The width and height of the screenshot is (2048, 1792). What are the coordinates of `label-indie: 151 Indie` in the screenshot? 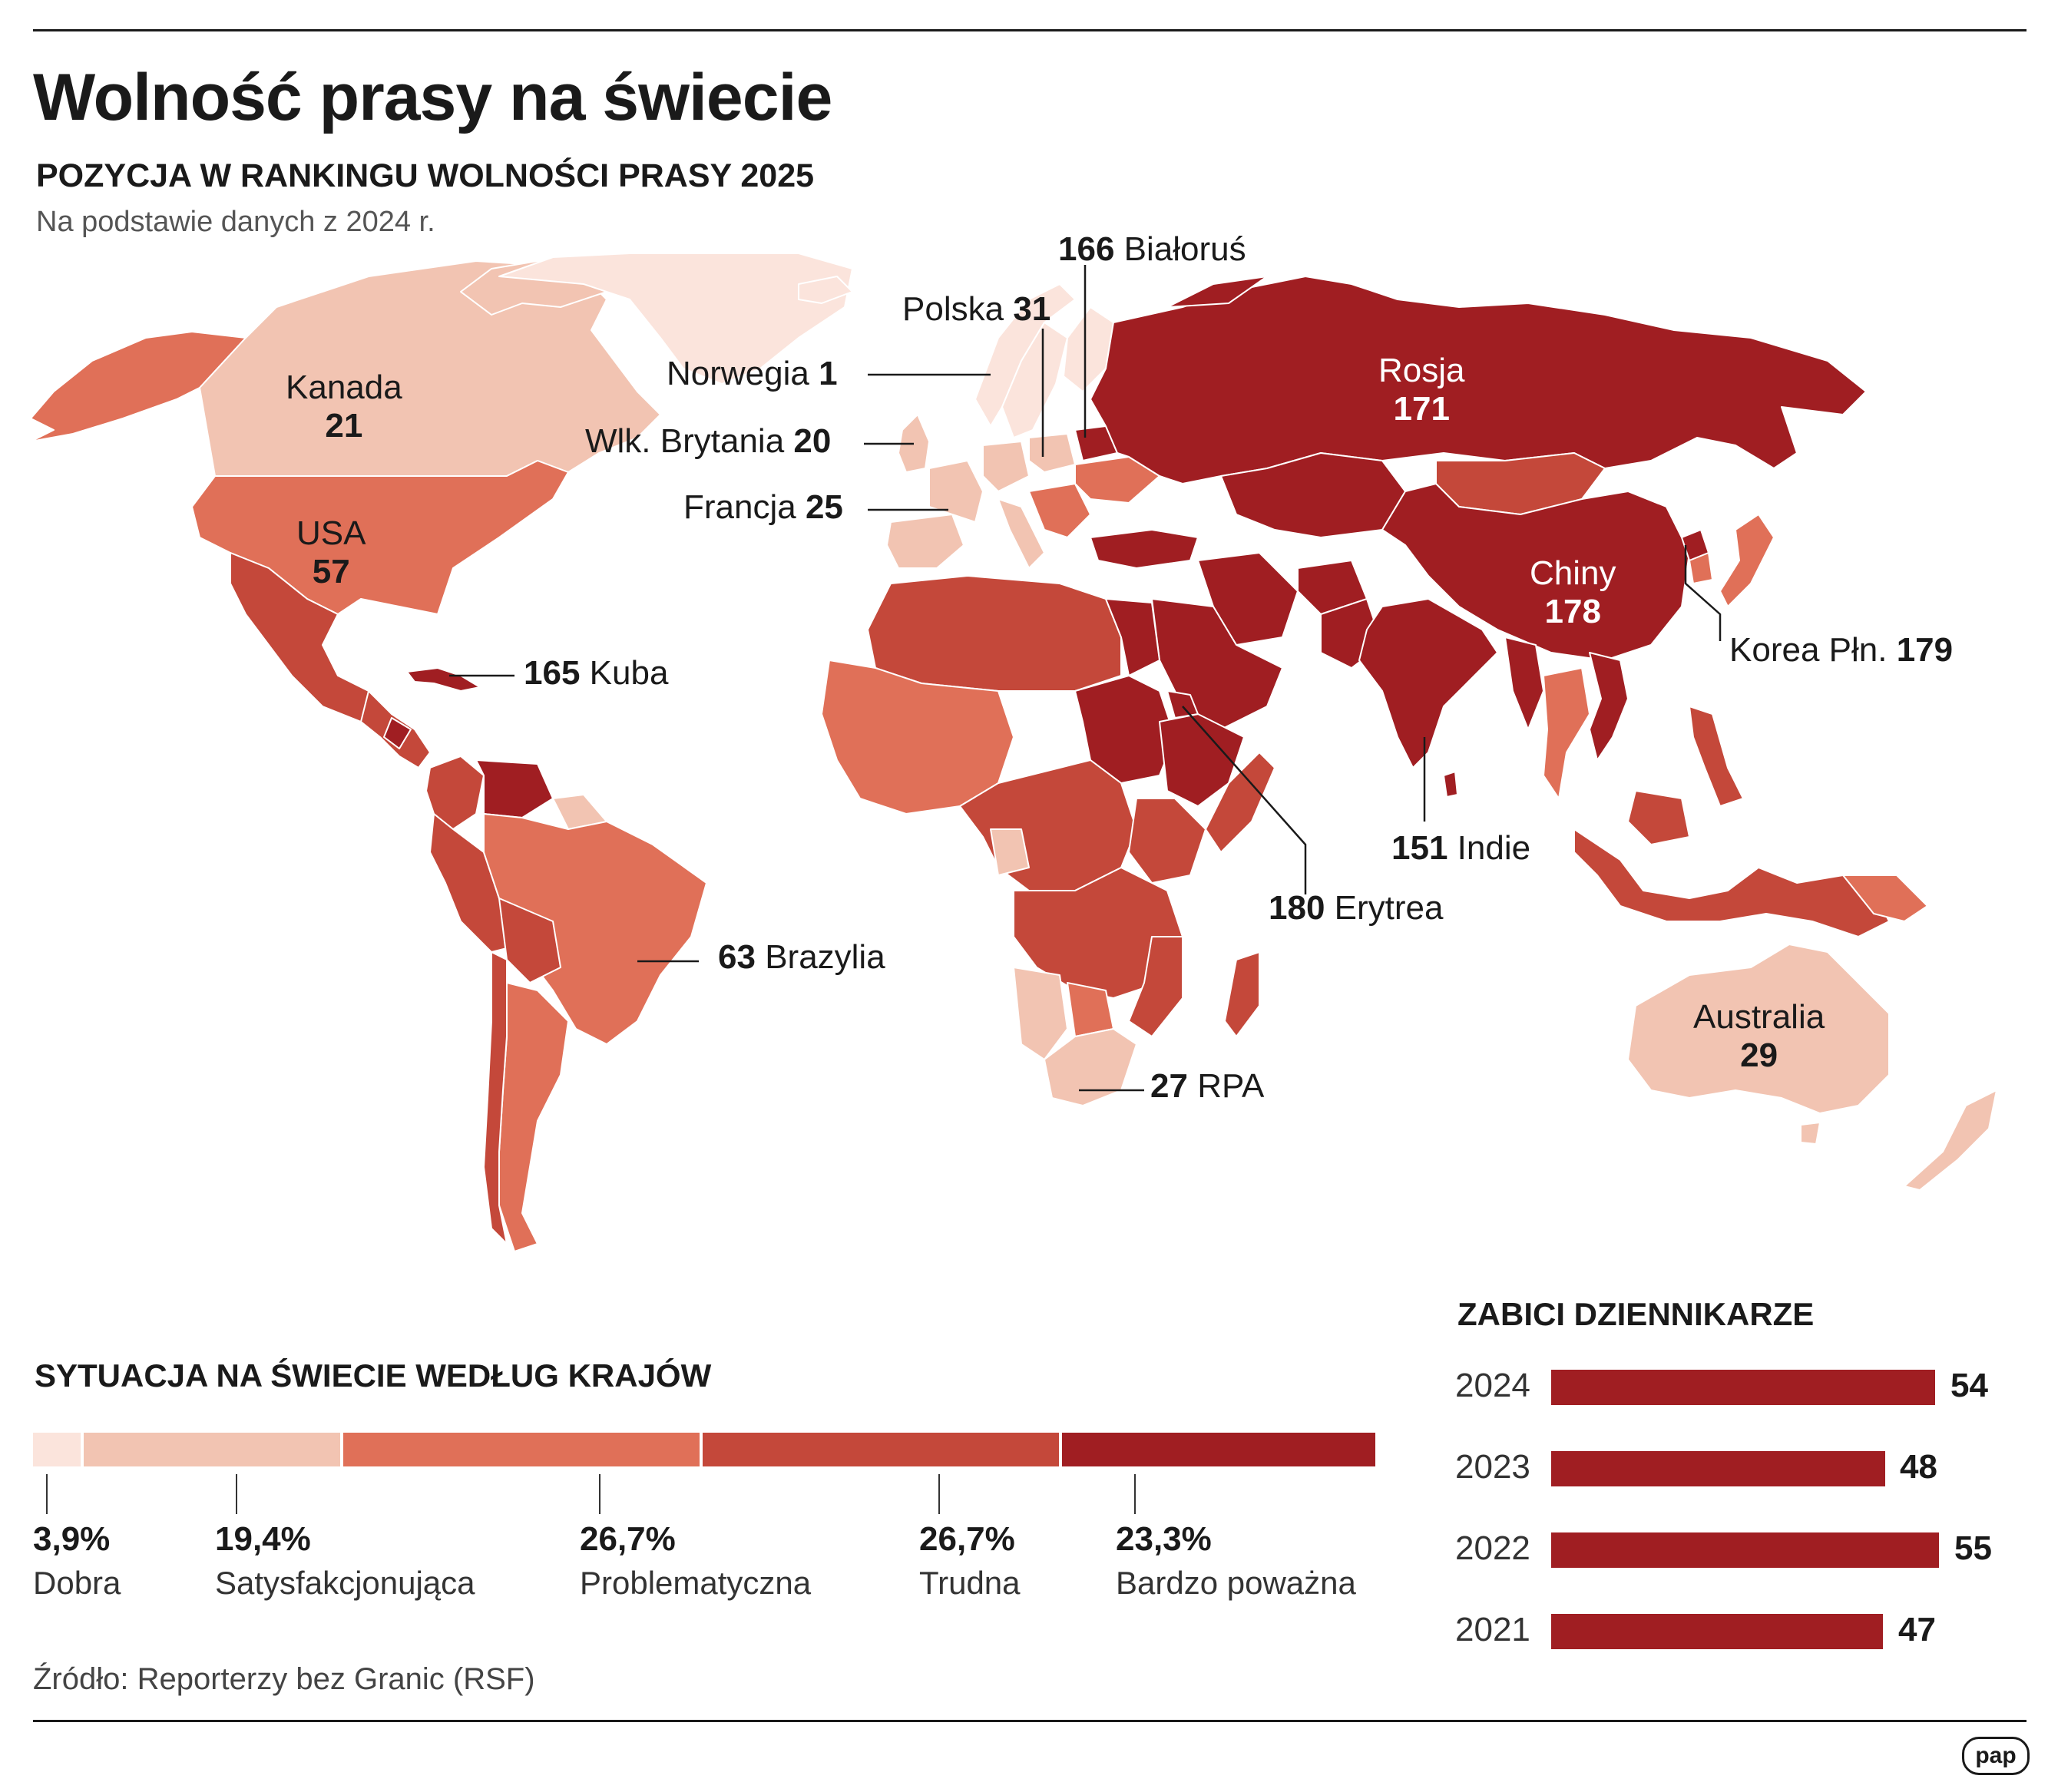 It's located at (1461, 848).